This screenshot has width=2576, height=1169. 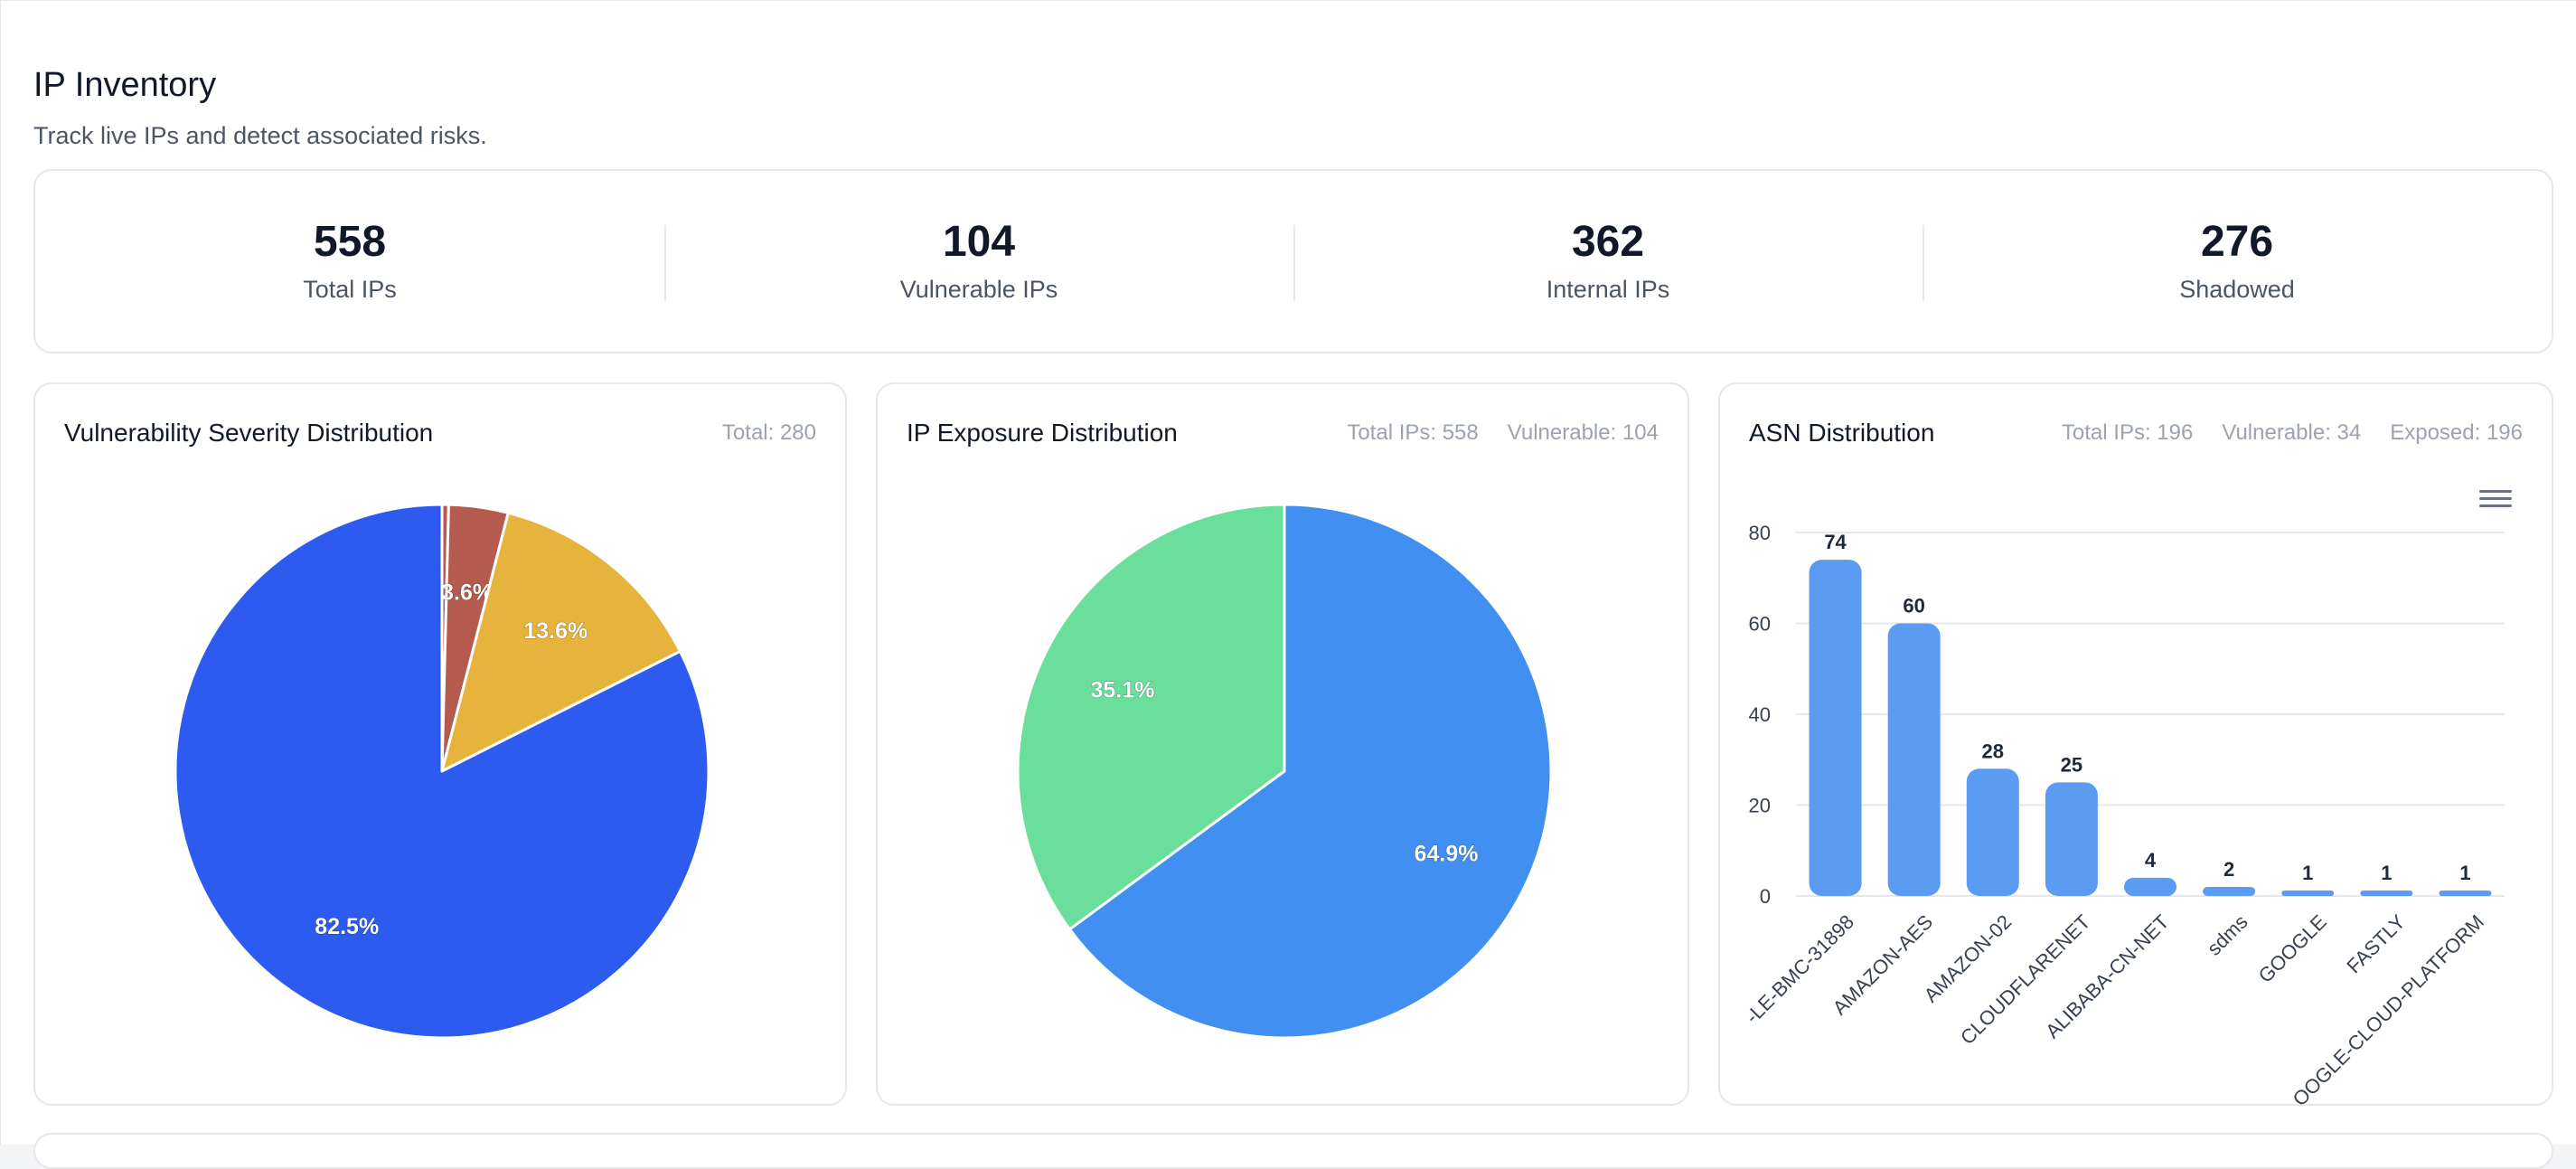 I want to click on meta-total-ips: Total IPs: 558, so click(x=1413, y=432).